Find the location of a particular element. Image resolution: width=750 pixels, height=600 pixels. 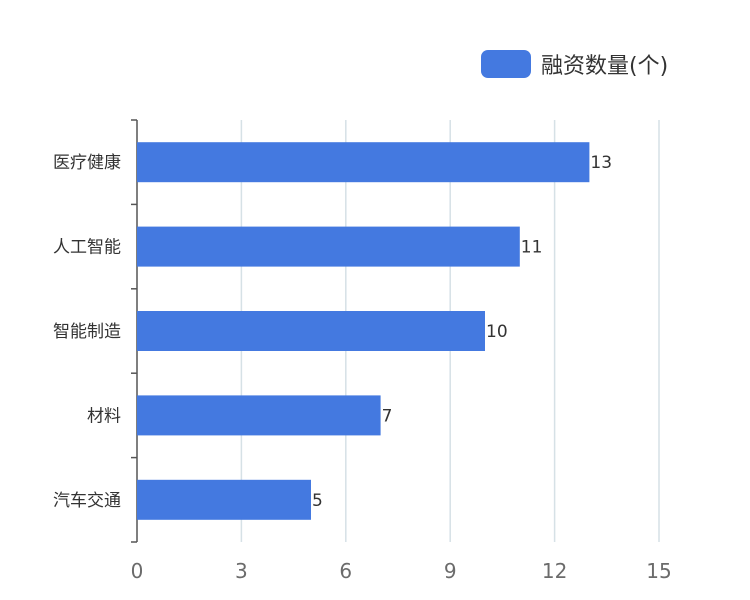

category-label: 材料 is located at coordinates (104, 416).